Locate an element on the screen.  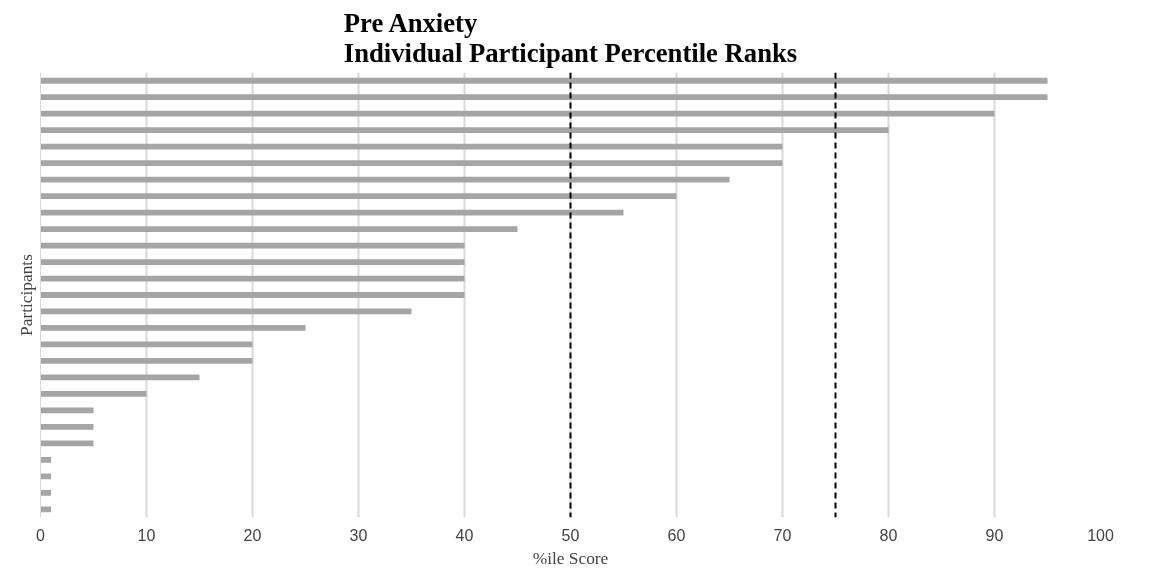
x-tick-label: 100 is located at coordinates (1100, 535).